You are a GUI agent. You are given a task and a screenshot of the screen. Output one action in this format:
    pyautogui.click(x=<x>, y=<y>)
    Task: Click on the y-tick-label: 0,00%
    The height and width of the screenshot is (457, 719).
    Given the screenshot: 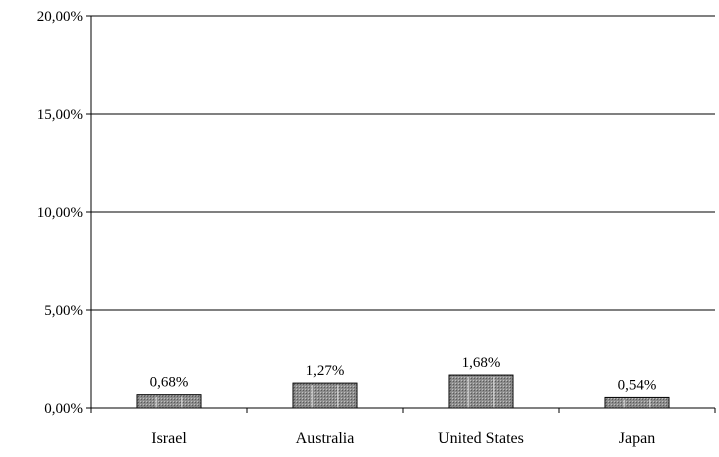 What is the action you would take?
    pyautogui.click(x=63, y=409)
    